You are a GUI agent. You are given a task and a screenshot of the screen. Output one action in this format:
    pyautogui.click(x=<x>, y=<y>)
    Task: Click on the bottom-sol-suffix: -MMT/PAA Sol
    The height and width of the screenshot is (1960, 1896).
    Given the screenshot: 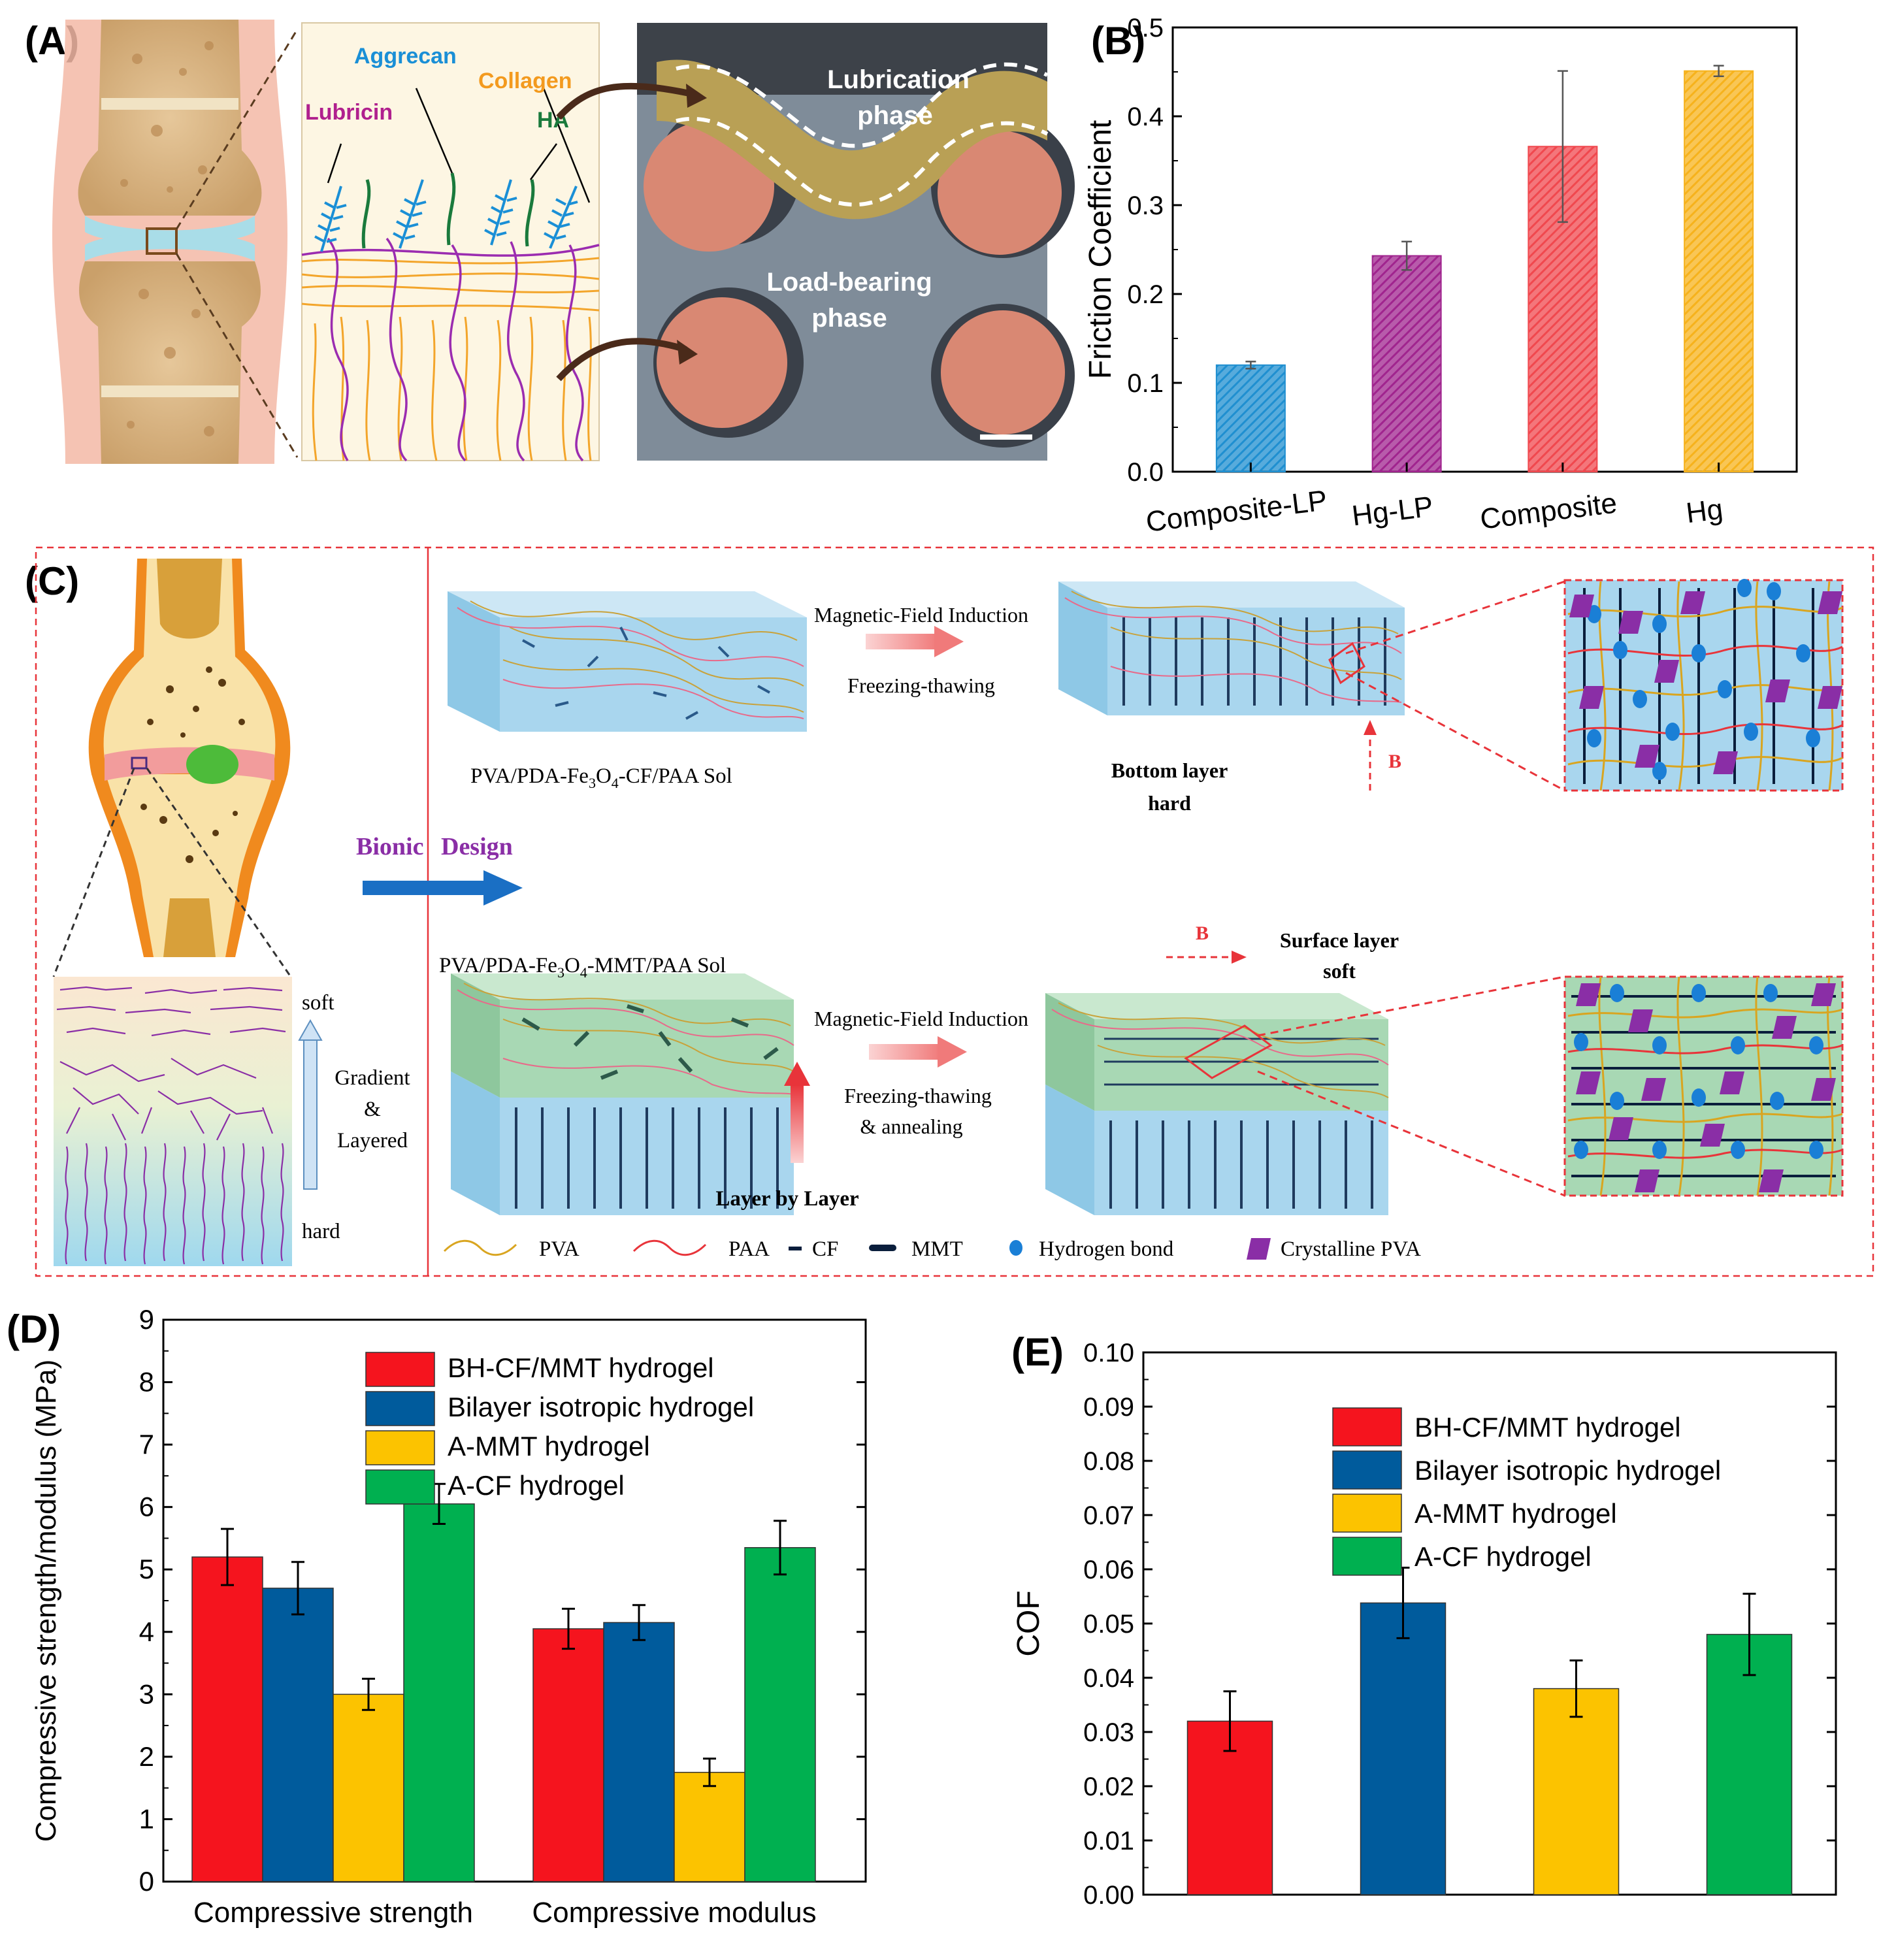 What is the action you would take?
    pyautogui.click(x=656, y=965)
    